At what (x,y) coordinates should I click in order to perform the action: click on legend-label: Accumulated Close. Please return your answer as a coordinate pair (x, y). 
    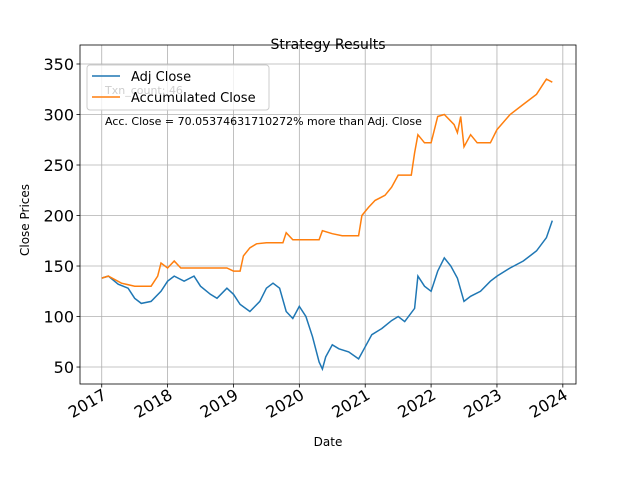
    Looking at the image, I should click on (193, 98).